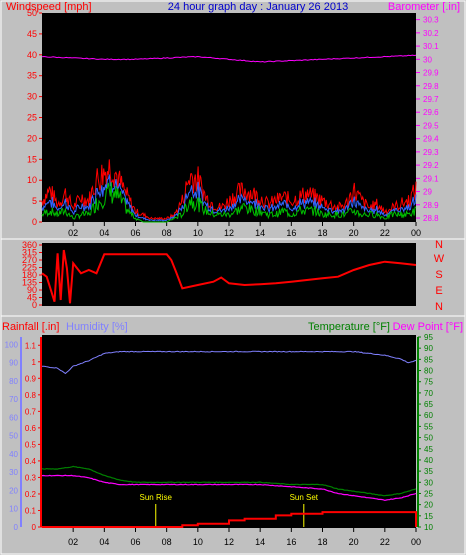  I want to click on baro-tick-label: 29.6, so click(431, 112).